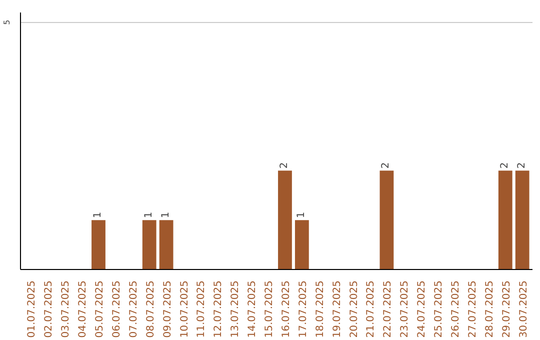 Image resolution: width=540 pixels, height=340 pixels. Describe the element at coordinates (286, 309) in the screenshot. I see `x-tick-label: 16.07.2025` at that location.